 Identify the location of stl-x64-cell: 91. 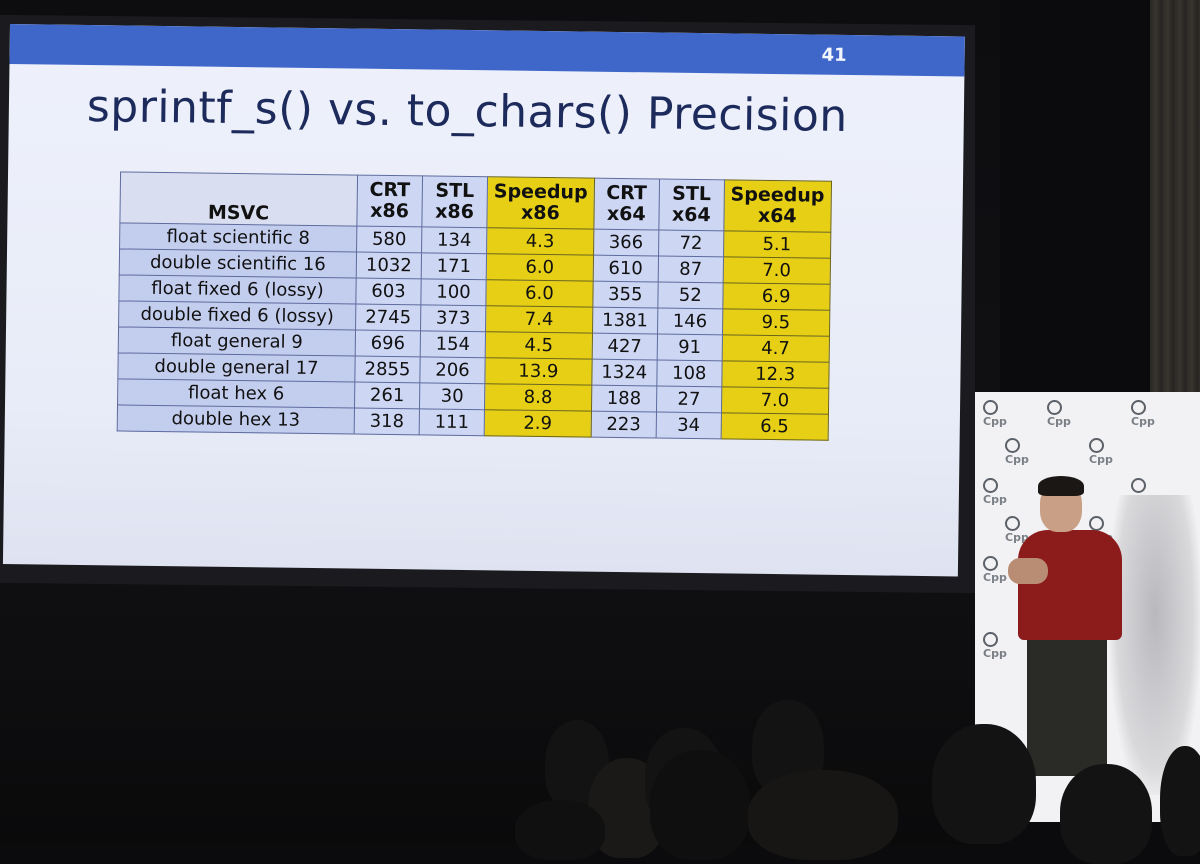
(689, 347).